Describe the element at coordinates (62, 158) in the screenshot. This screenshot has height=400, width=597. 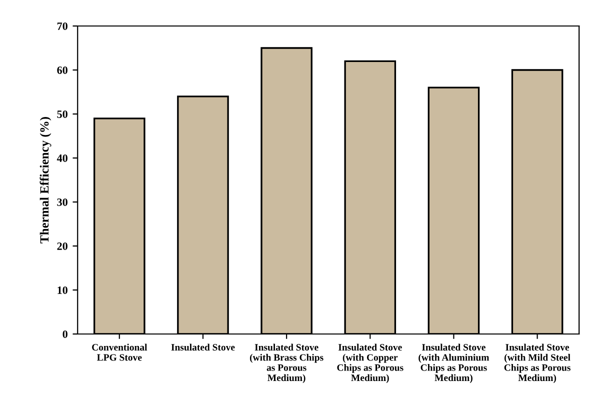
I see `y-tick-label: 40` at that location.